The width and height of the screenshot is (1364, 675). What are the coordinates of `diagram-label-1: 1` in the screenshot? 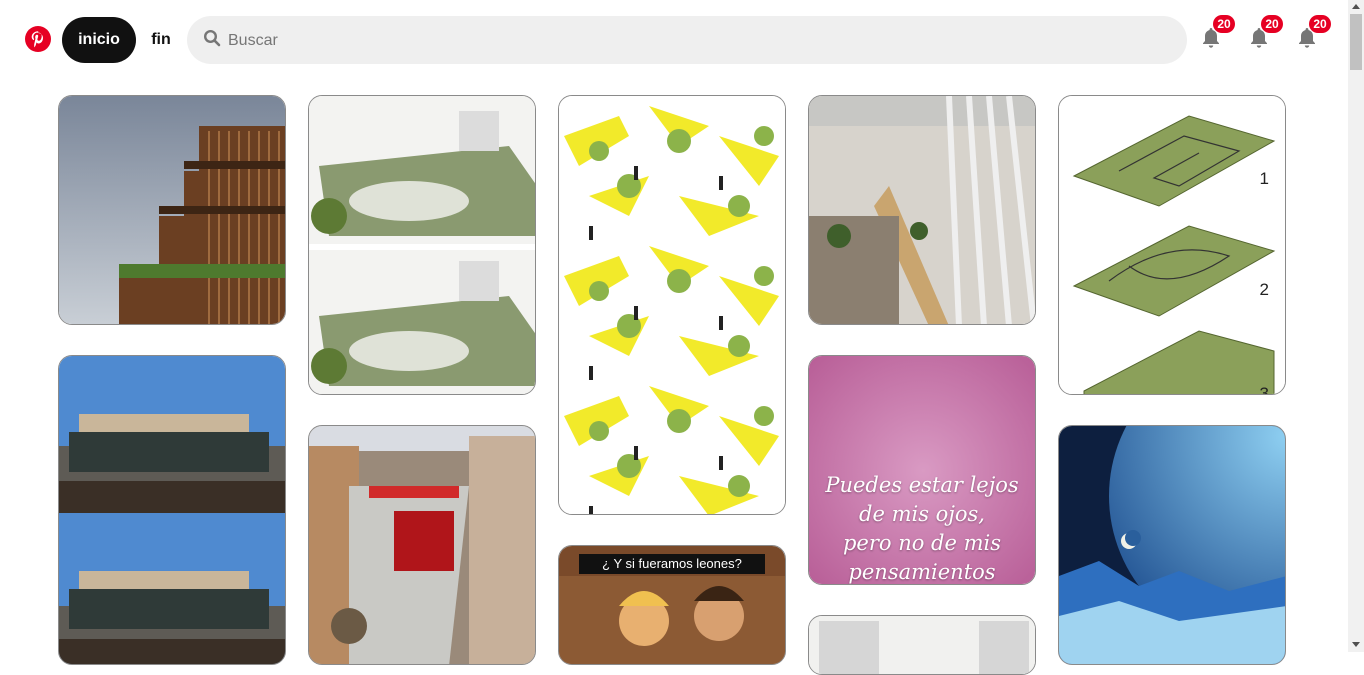 It's located at (1264, 178).